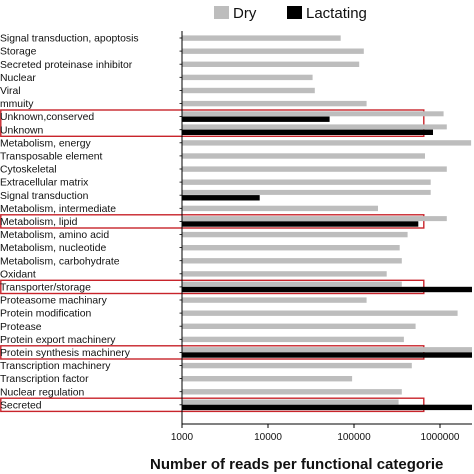 This screenshot has width=474, height=474. I want to click on category-label: Metabolism, energy, so click(45, 143).